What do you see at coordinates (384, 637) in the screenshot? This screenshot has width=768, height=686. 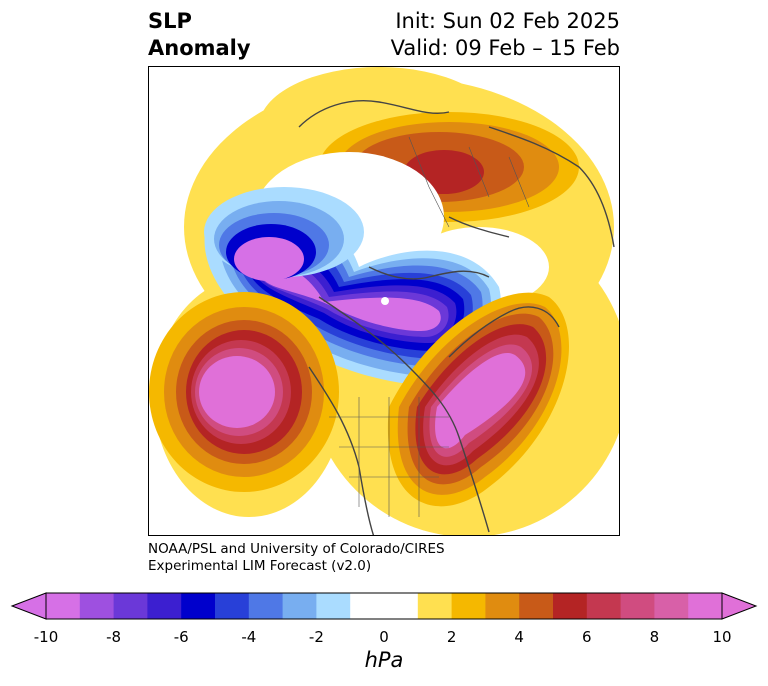 I see `colorbar-tick-label: 0` at bounding box center [384, 637].